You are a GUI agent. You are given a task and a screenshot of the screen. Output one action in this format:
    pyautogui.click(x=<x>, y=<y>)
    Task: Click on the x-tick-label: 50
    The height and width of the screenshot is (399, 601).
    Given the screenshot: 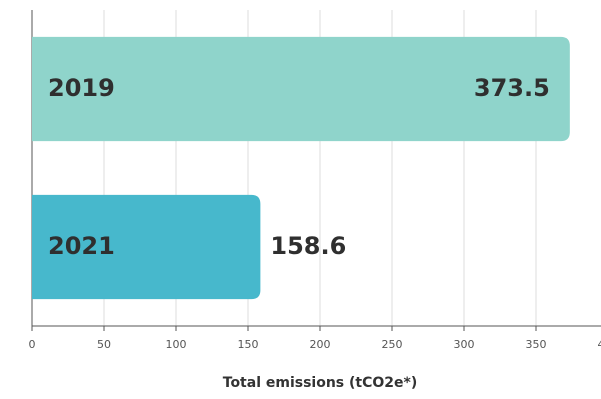 What is the action you would take?
    pyautogui.click(x=104, y=344)
    